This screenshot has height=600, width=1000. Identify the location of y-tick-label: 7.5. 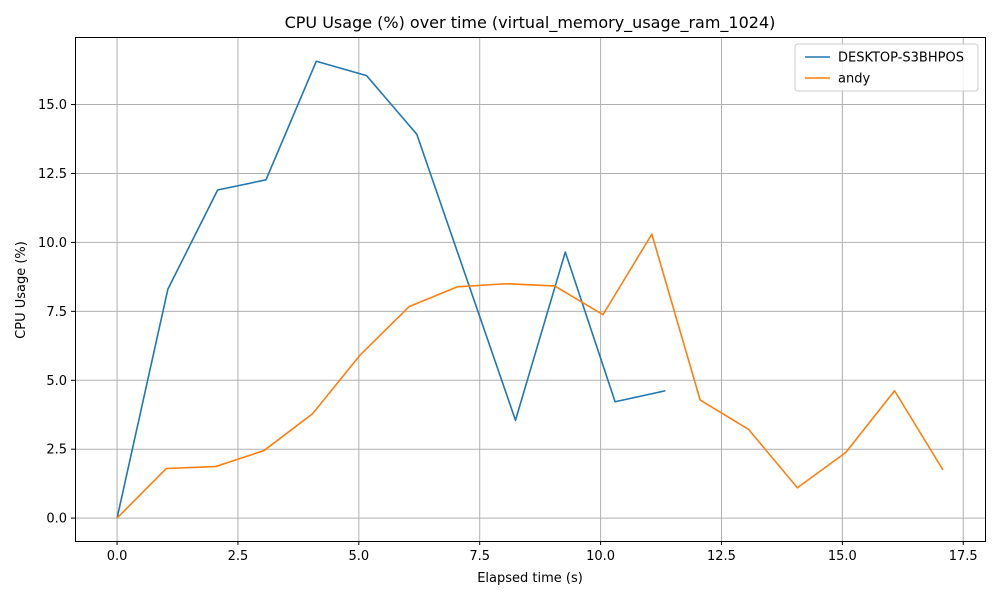
(56, 312).